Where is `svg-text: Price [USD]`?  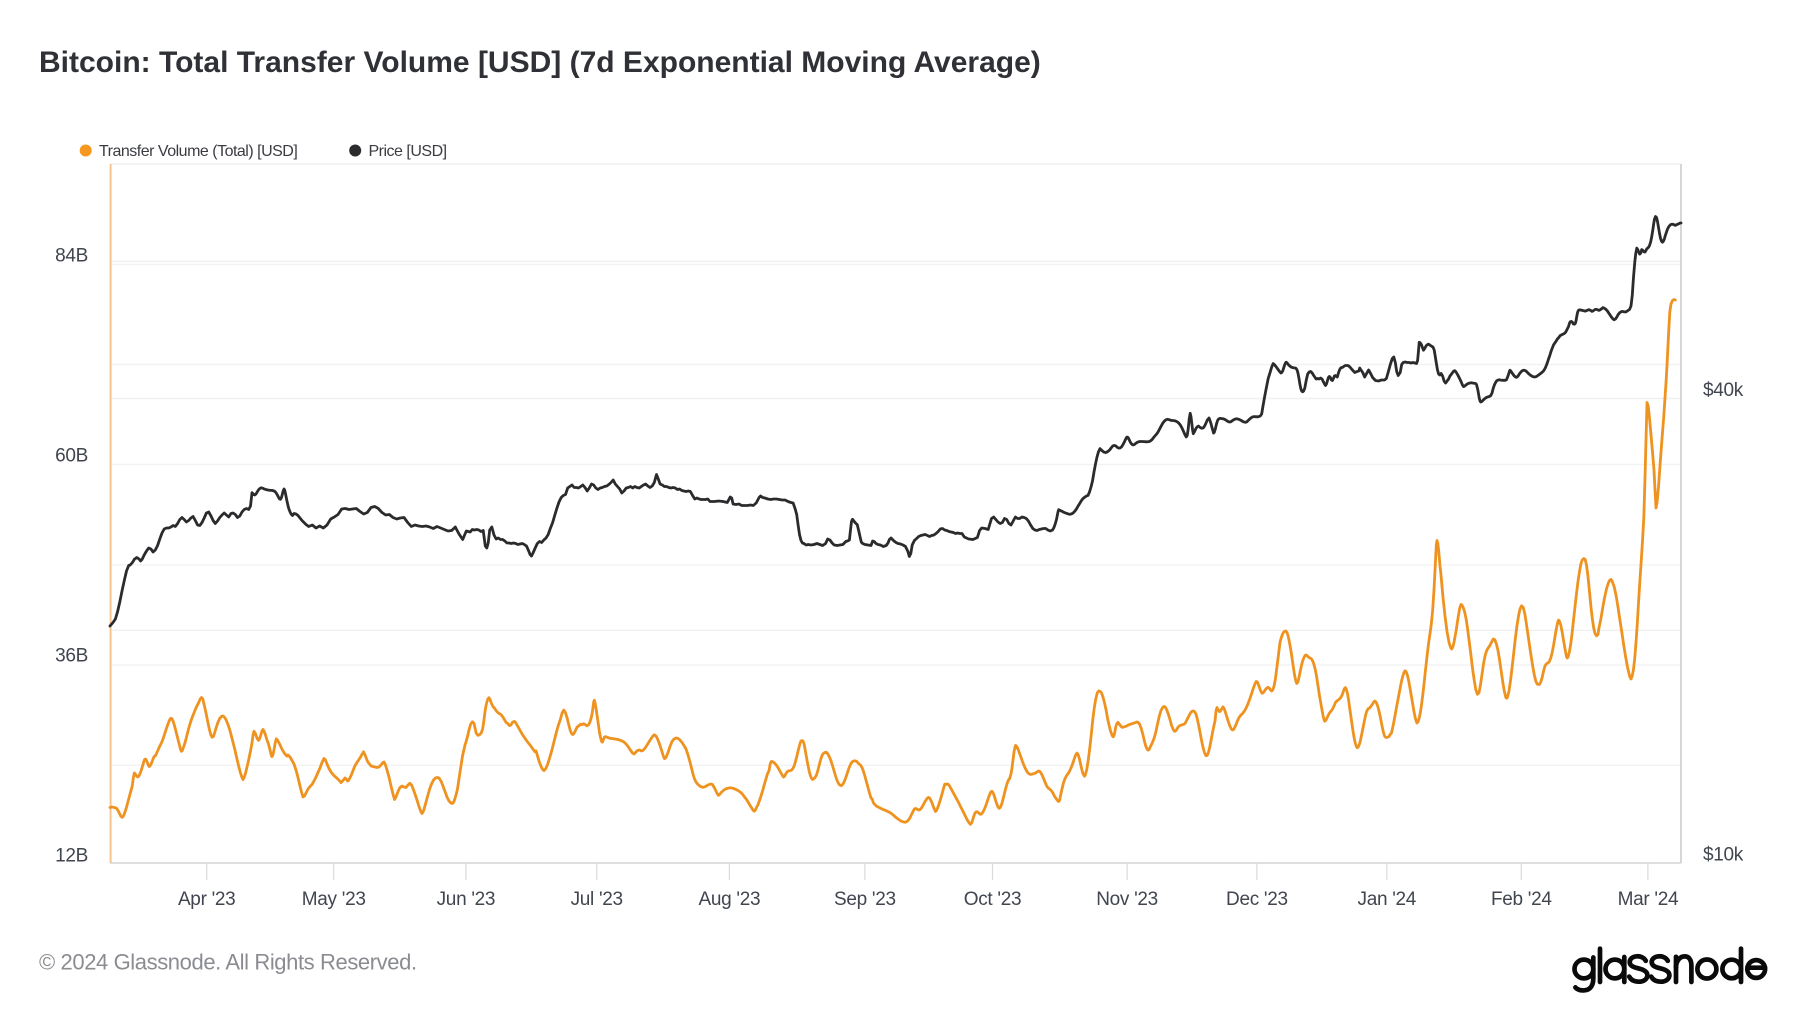 svg-text: Price [USD] is located at coordinates (408, 151).